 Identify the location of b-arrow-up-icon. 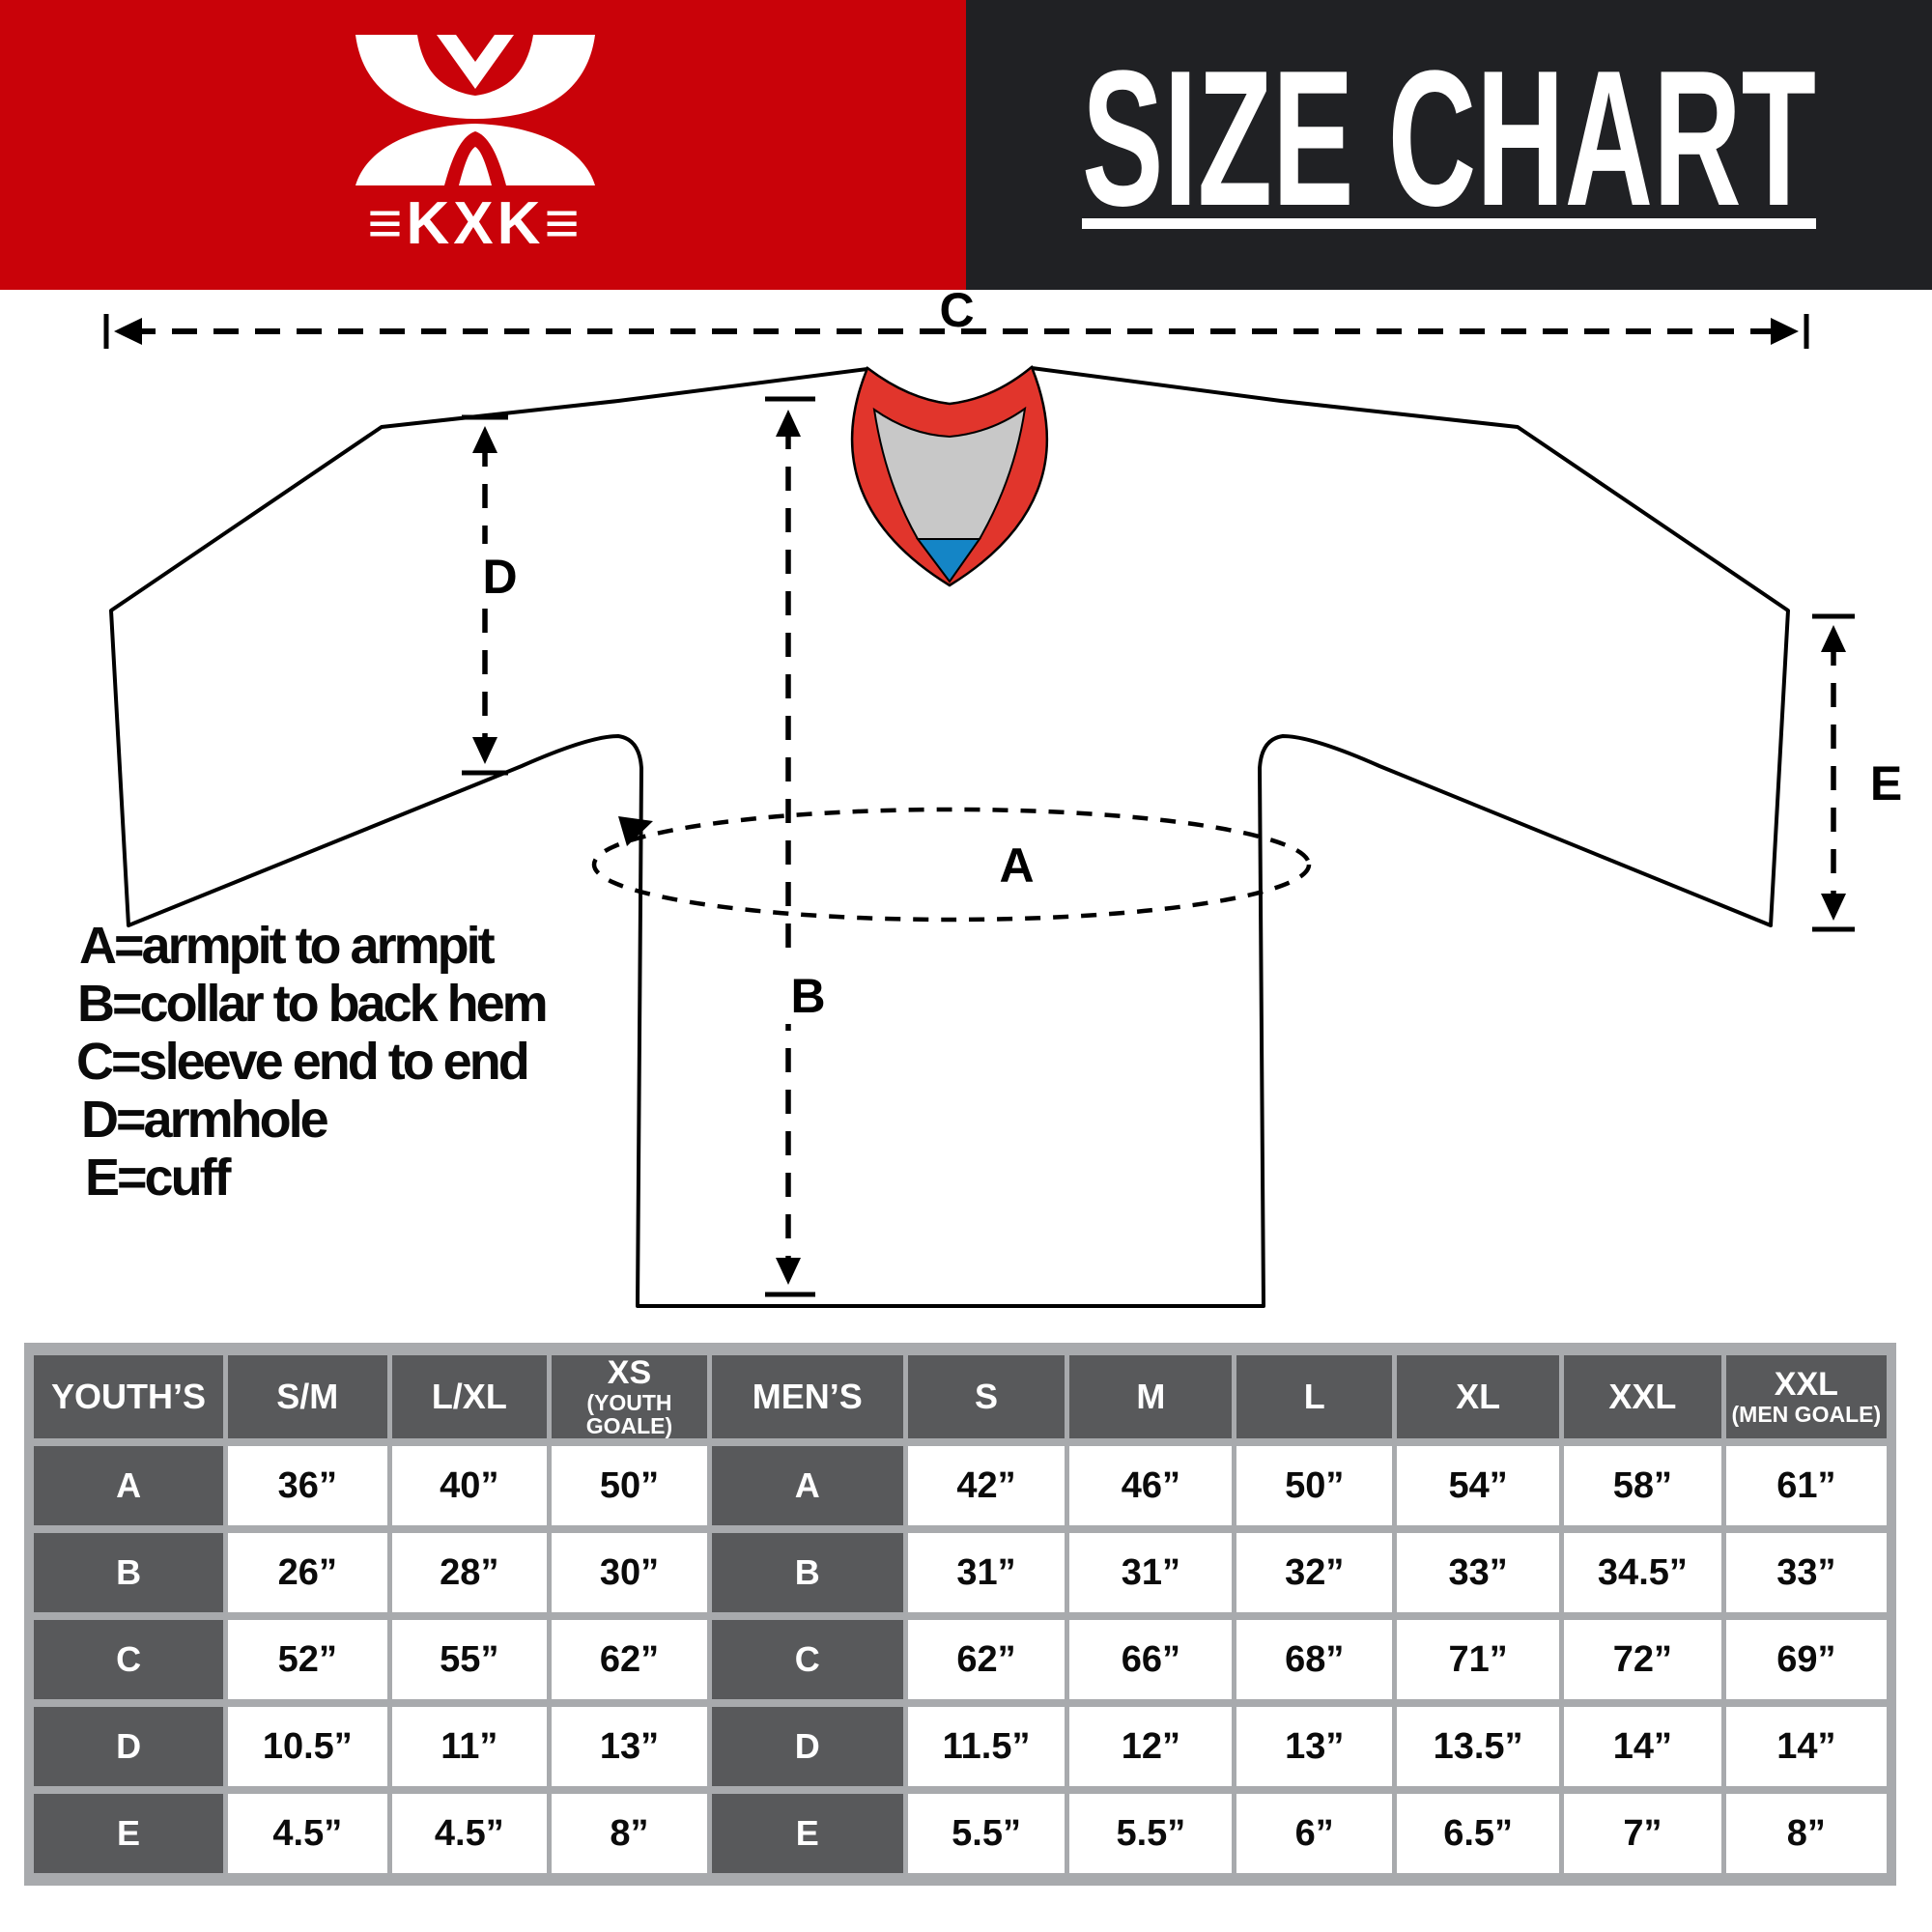
(788, 423).